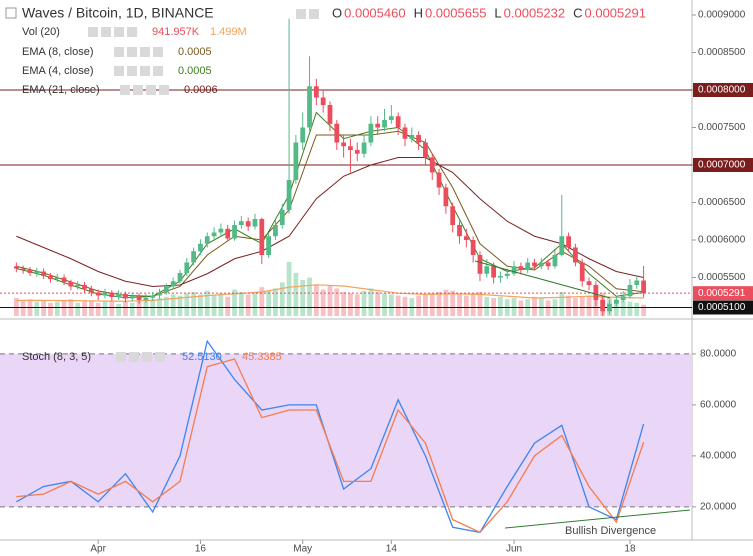 Image resolution: width=753 pixels, height=556 pixels. I want to click on legend-label: EMA (21, close), so click(61, 90).